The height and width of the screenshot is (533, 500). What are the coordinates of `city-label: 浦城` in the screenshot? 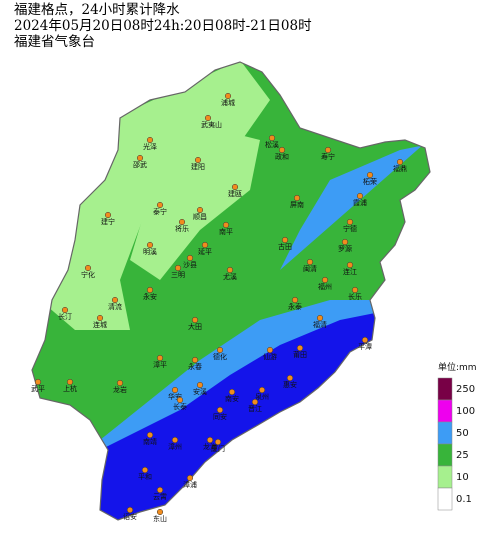 It's located at (228, 102).